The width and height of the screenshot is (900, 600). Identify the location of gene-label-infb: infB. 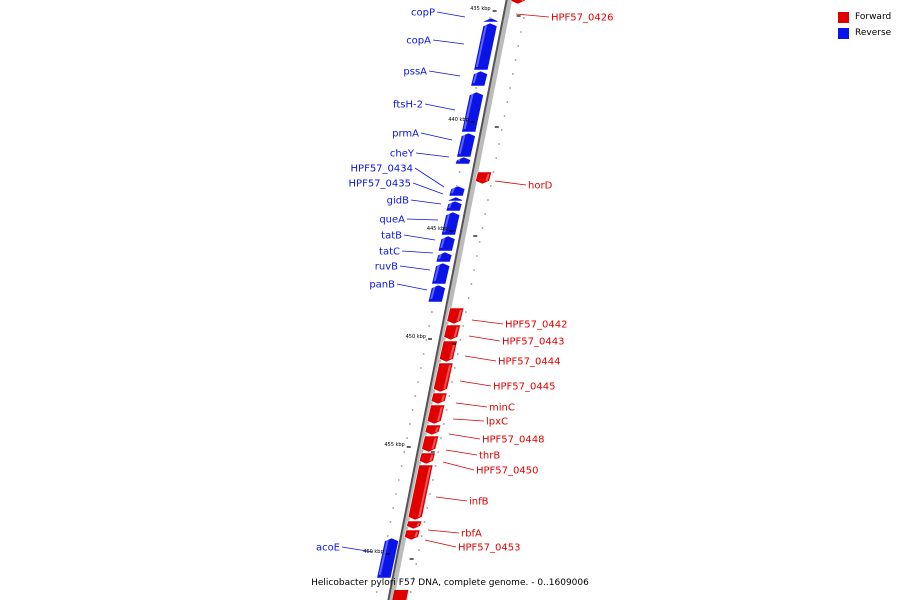
(479, 502).